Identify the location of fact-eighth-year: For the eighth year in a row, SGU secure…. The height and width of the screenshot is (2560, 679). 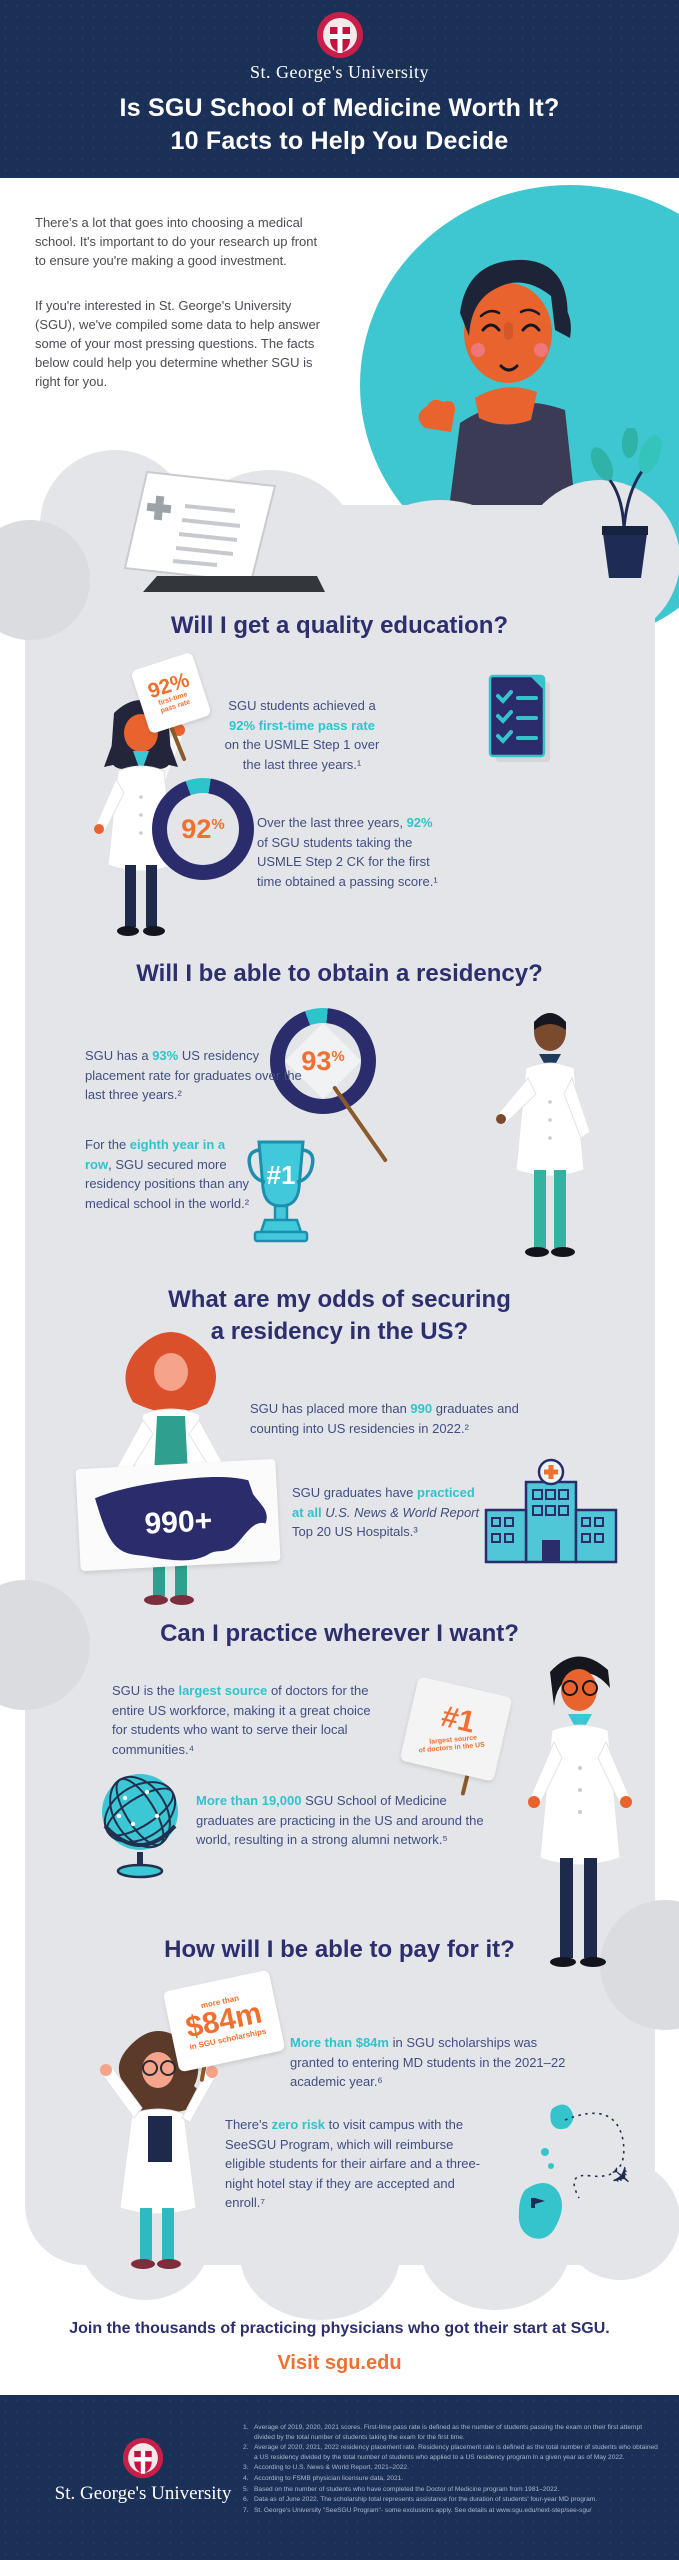
(170, 1174).